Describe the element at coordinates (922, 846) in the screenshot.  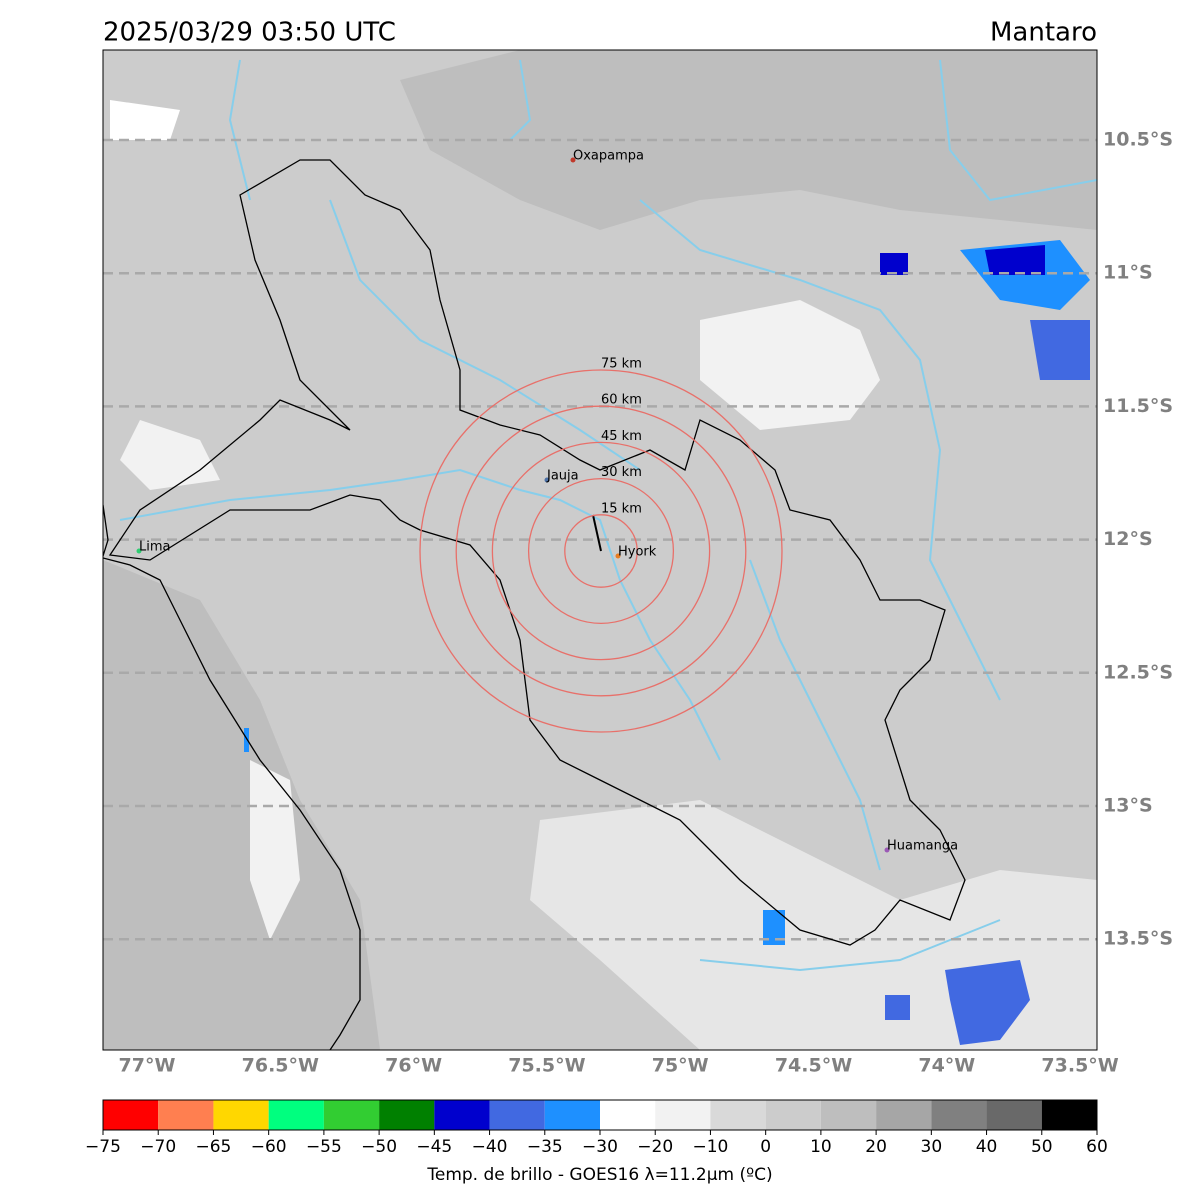
I see `city-label: Huamanga` at that location.